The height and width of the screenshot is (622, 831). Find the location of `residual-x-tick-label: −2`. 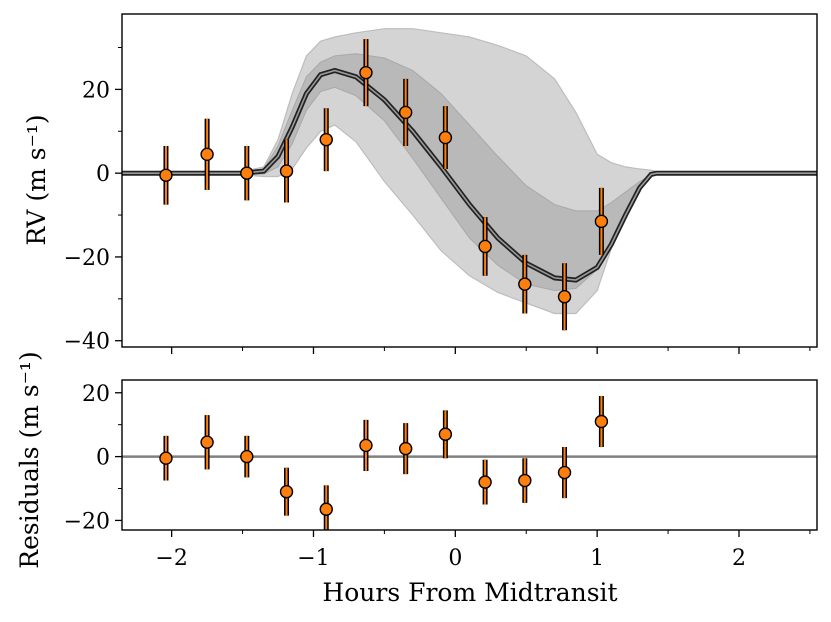

residual-x-tick-label: −2 is located at coordinates (171, 558).